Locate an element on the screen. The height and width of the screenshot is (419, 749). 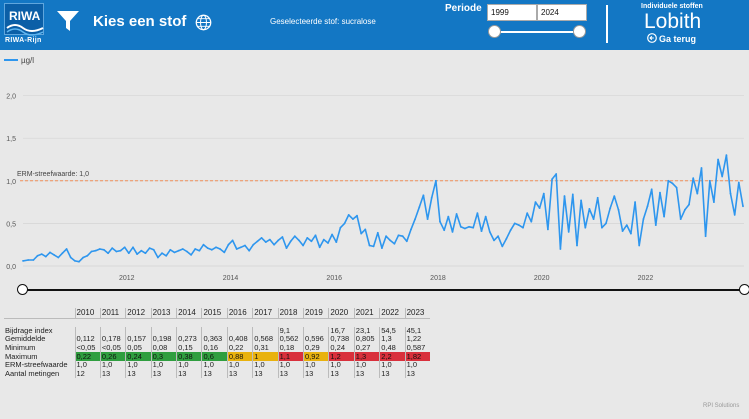
table-cell: 0,92 is located at coordinates (316, 356).